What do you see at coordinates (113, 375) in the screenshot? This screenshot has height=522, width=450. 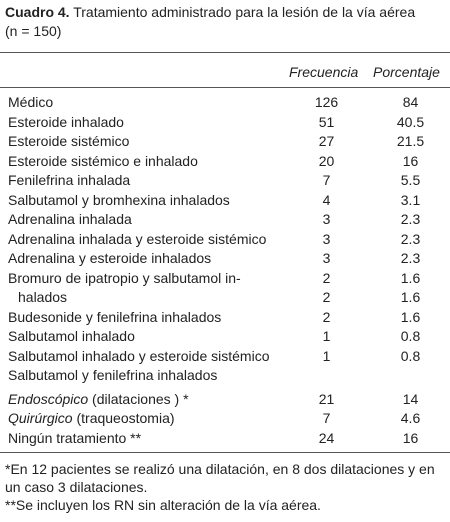 I see `row-label: Salbutamol y fenilefrina inhalados` at bounding box center [113, 375].